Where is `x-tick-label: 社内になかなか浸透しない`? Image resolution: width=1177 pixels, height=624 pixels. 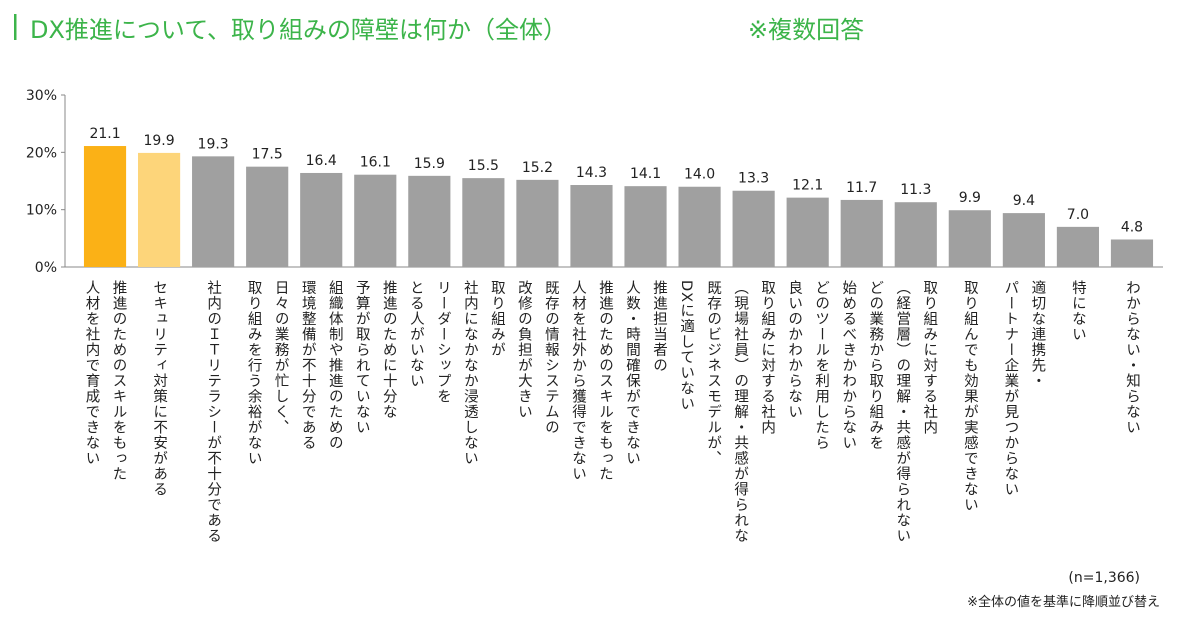
x-tick-label: 社内になかなか浸透しない is located at coordinates (470, 373).